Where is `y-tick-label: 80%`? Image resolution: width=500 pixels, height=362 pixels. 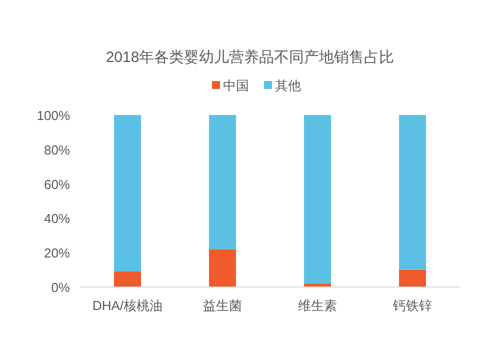
y-tick-label: 80% is located at coordinates (57, 150).